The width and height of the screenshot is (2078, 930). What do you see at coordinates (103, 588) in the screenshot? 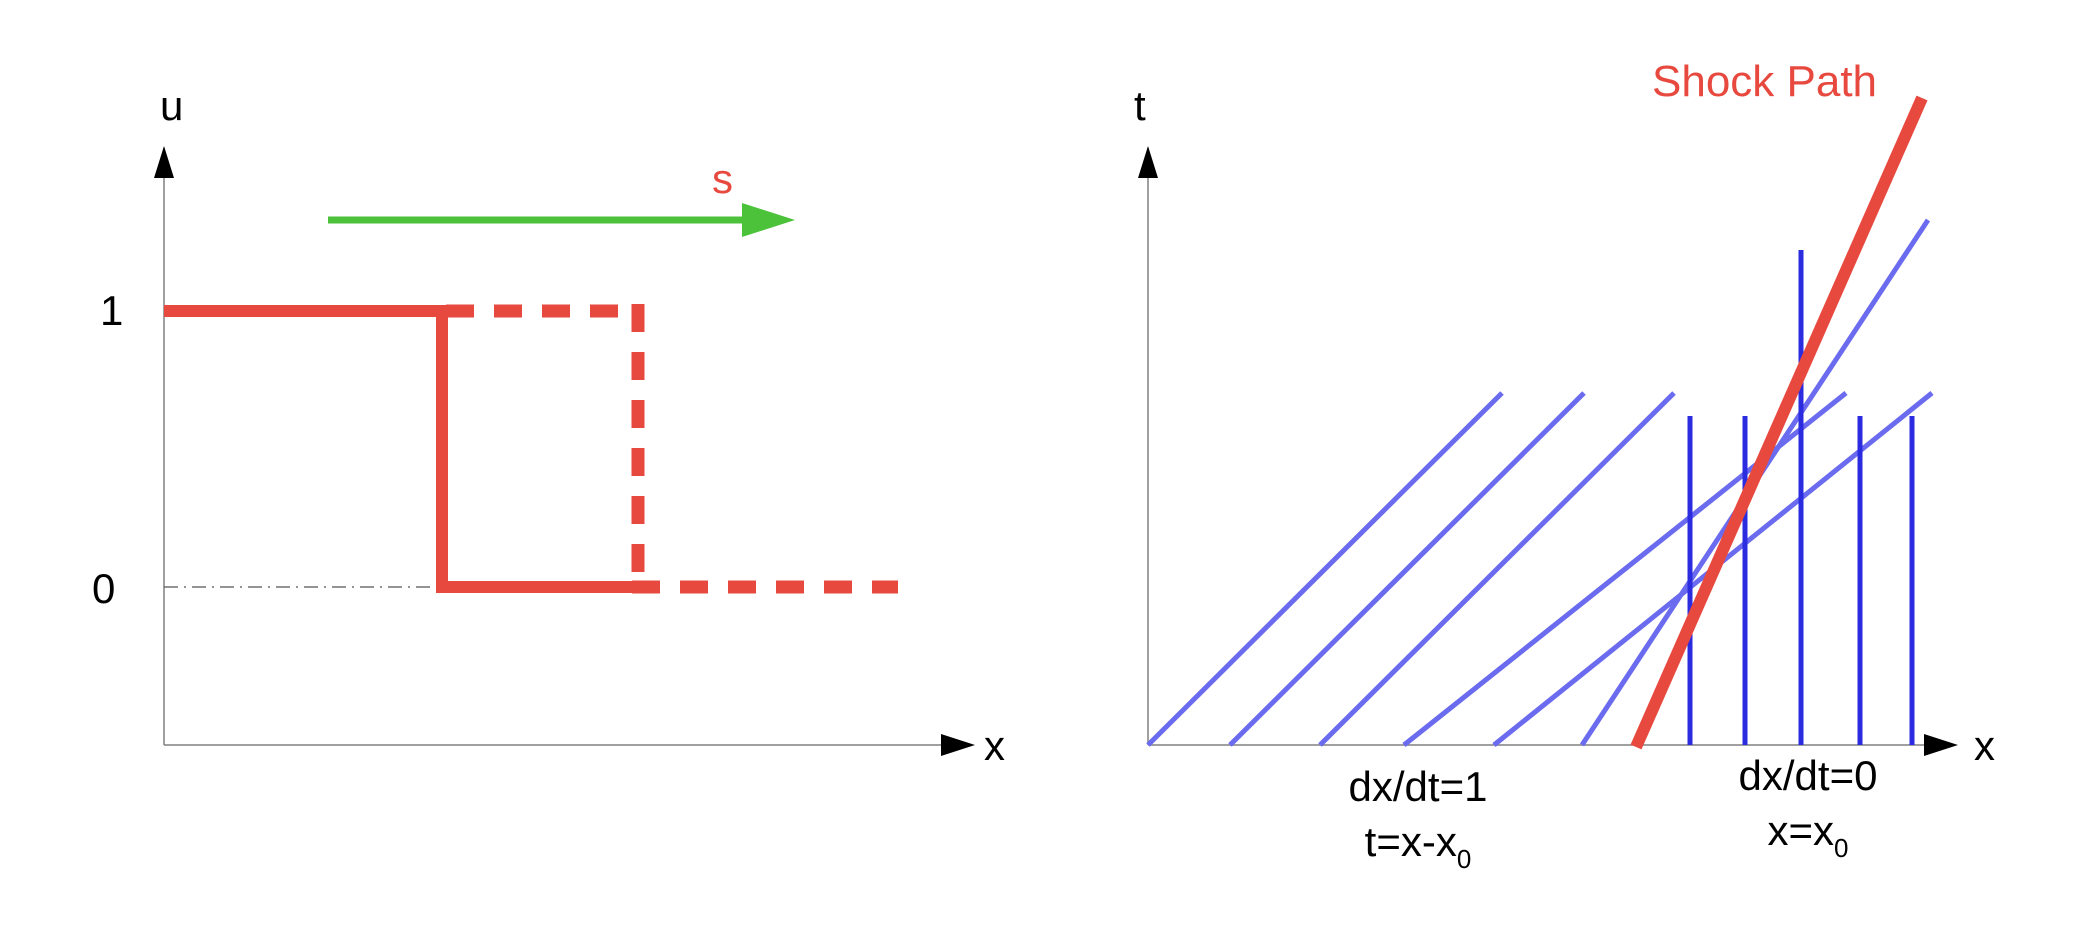
I see `tick-label-zero: 0` at bounding box center [103, 588].